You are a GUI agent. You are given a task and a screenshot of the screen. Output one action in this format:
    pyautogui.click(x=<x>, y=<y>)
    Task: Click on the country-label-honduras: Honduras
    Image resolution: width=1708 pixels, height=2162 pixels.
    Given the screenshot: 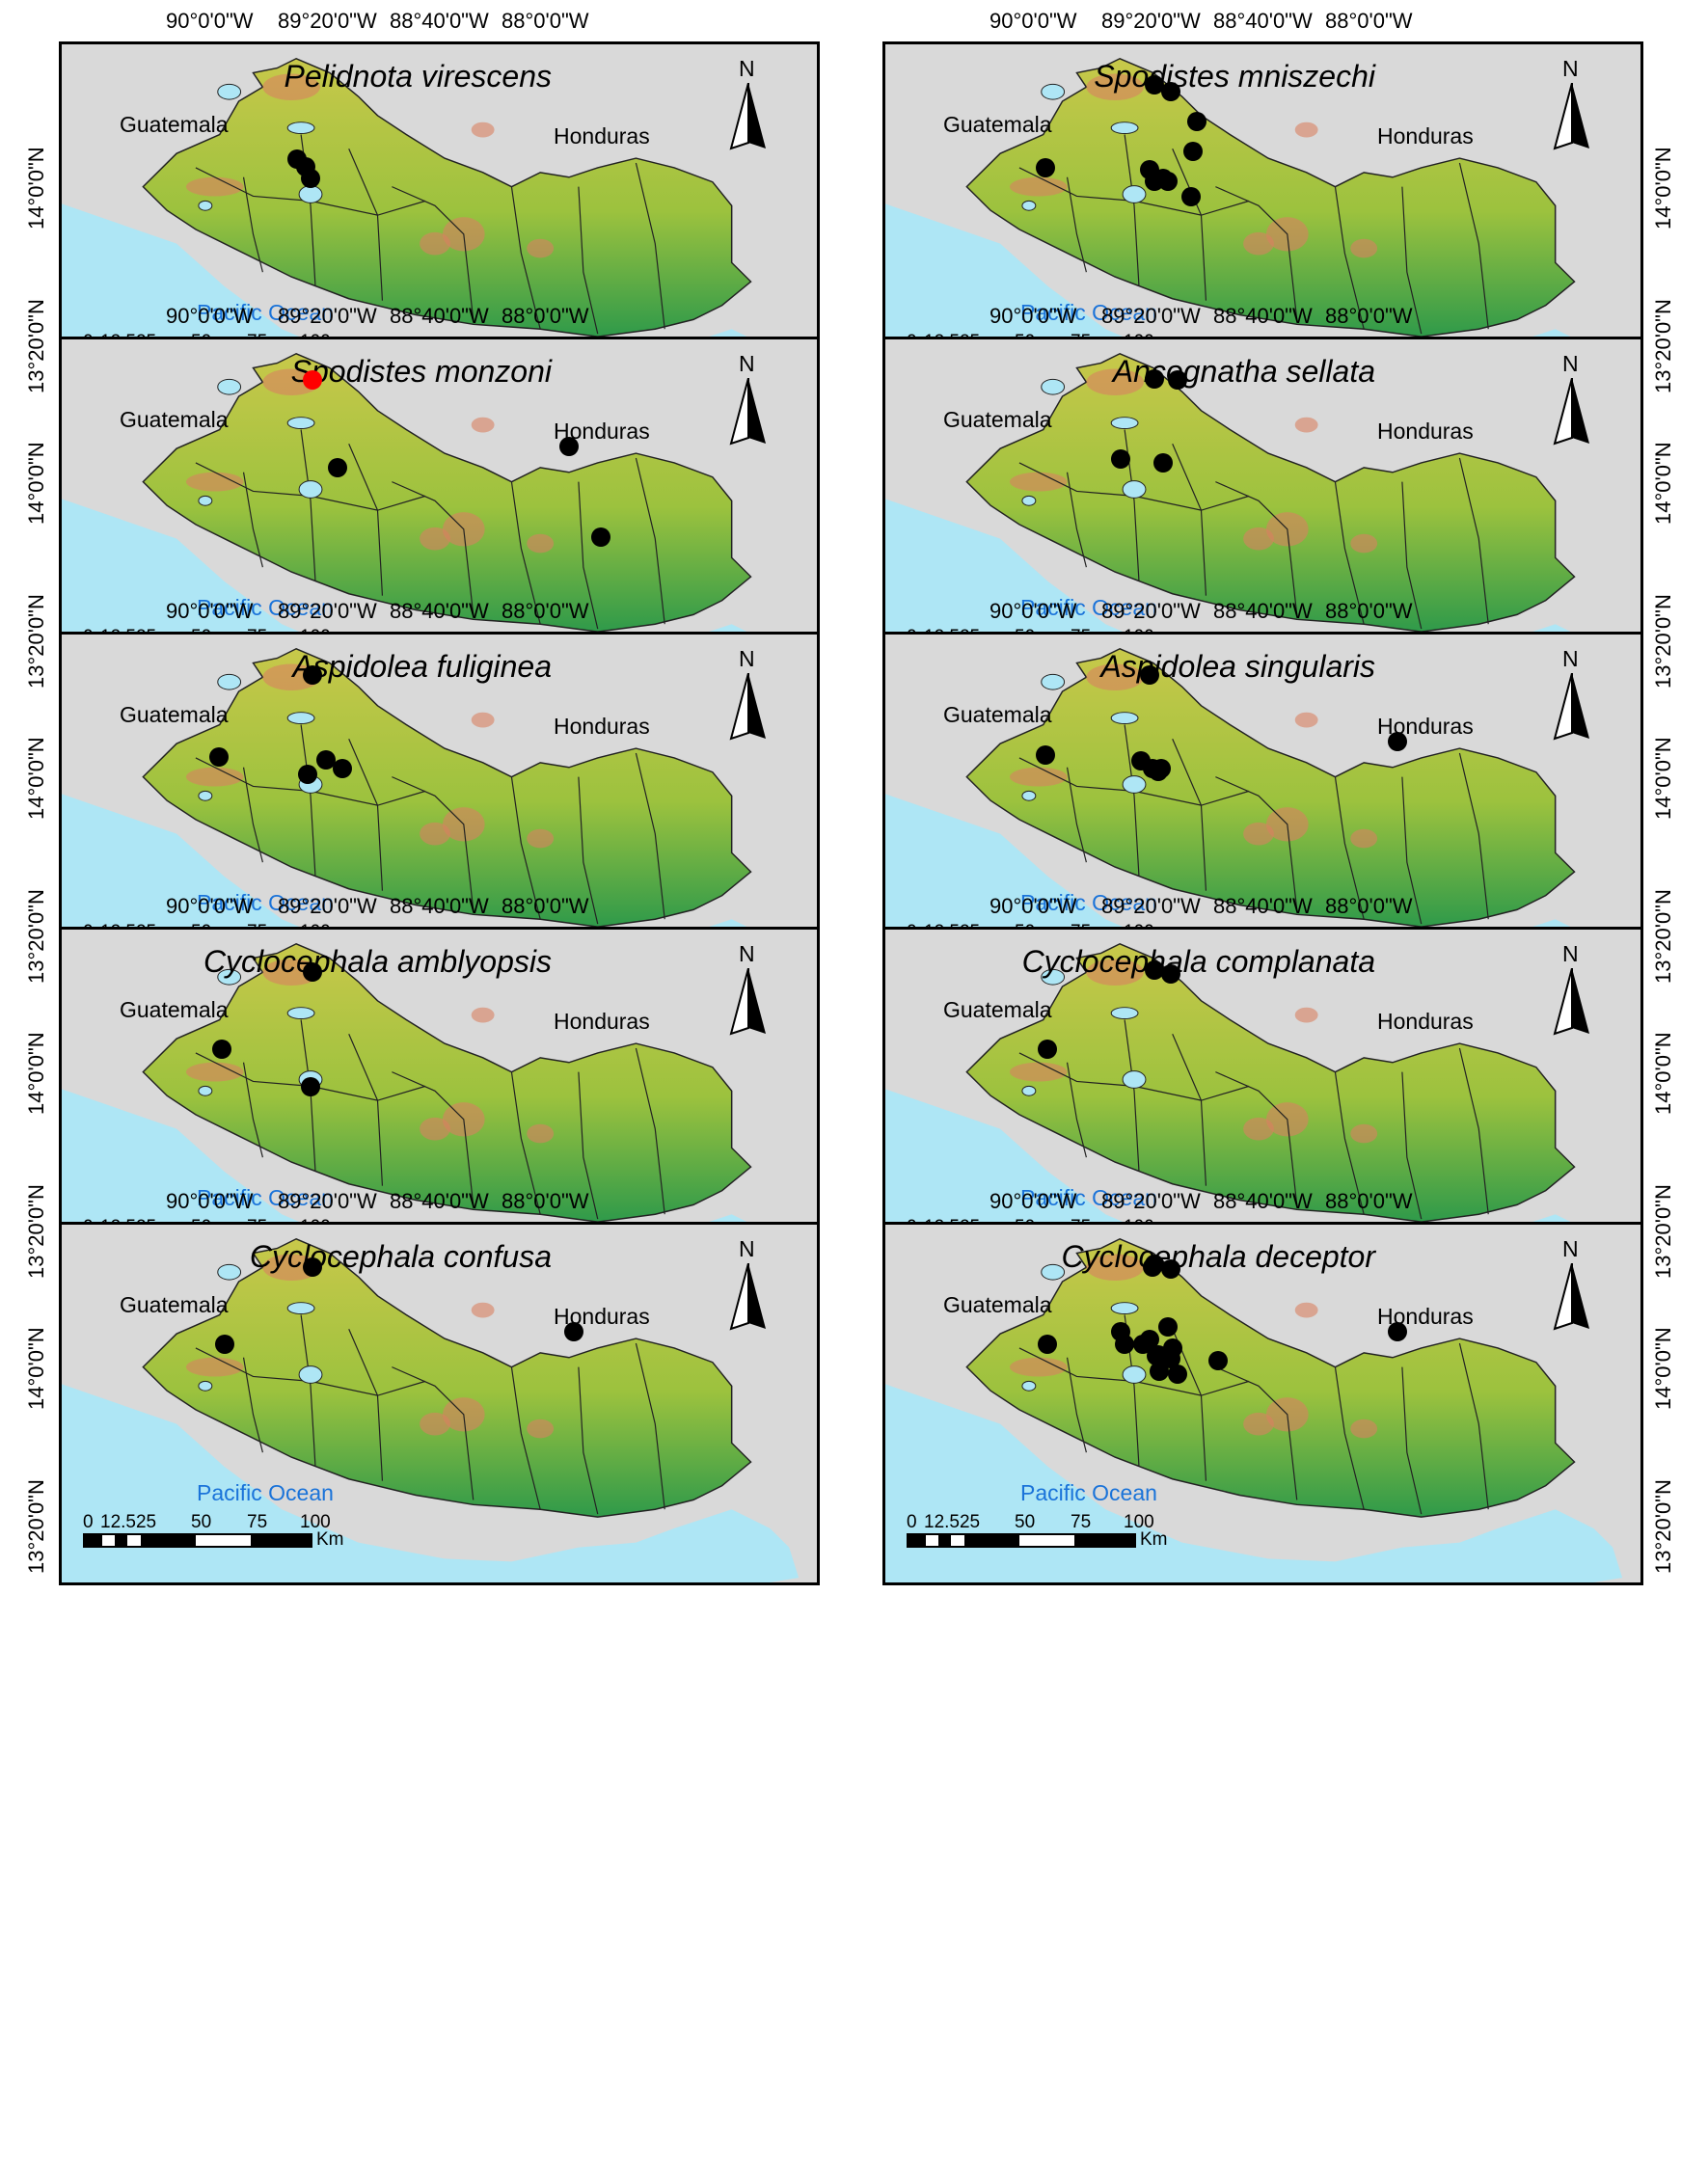 What is the action you would take?
    pyautogui.click(x=1425, y=136)
    